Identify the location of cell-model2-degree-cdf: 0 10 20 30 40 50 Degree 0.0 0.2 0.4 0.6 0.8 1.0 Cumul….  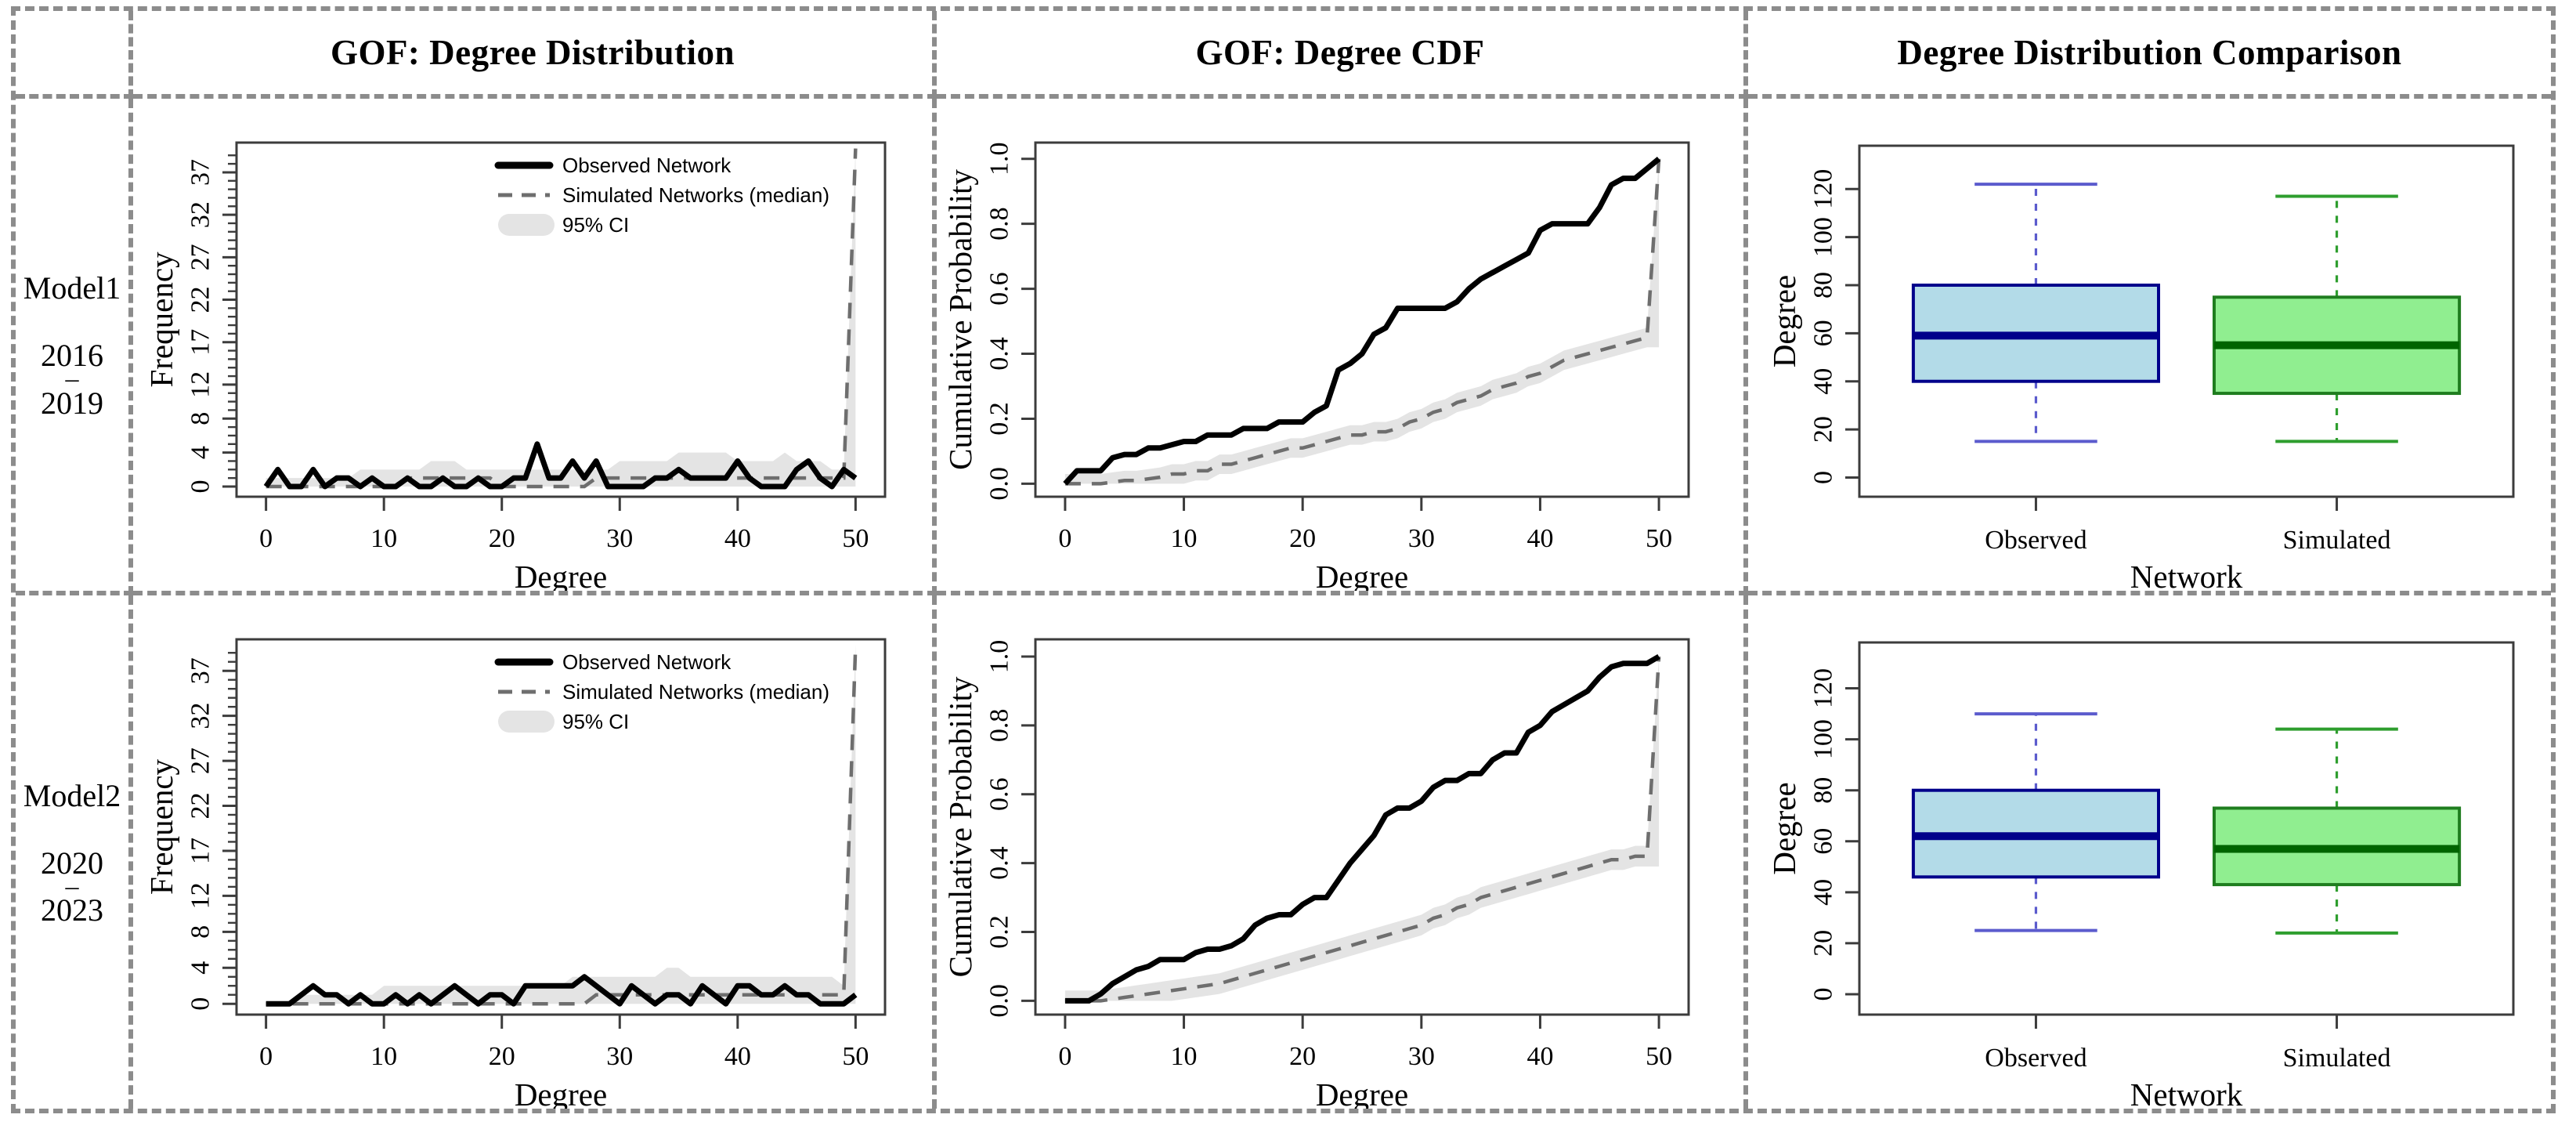
(1342, 852).